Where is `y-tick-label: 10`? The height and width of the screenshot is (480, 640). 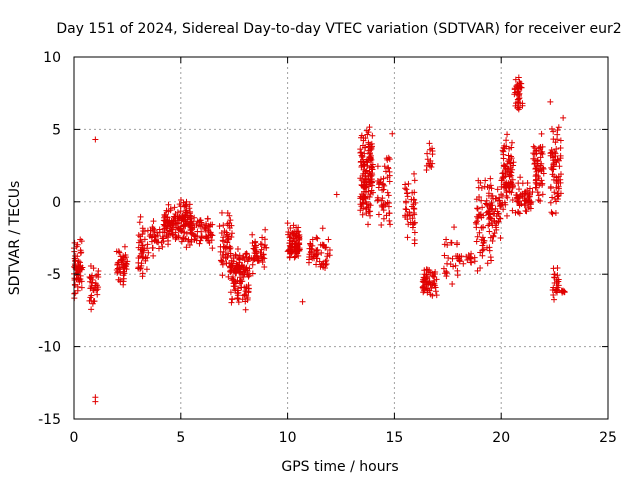
y-tick-label: 10 is located at coordinates (52, 58).